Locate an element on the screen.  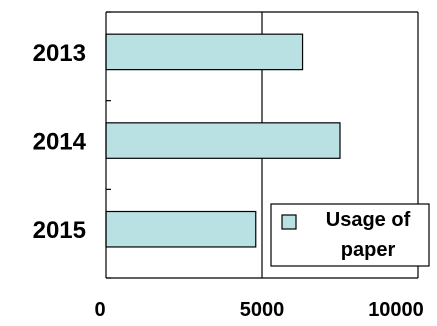
category-label-2013: 2013 is located at coordinates (59, 53).